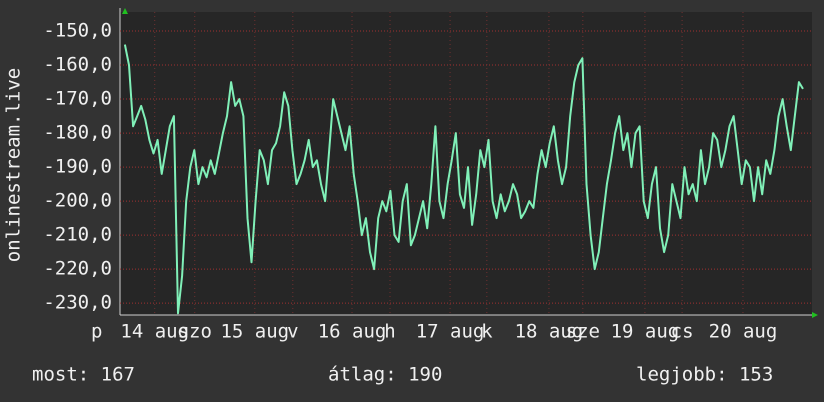 This screenshot has height=402, width=824. What do you see at coordinates (77, 303) in the screenshot?
I see `y-tick-label: -230,0` at bounding box center [77, 303].